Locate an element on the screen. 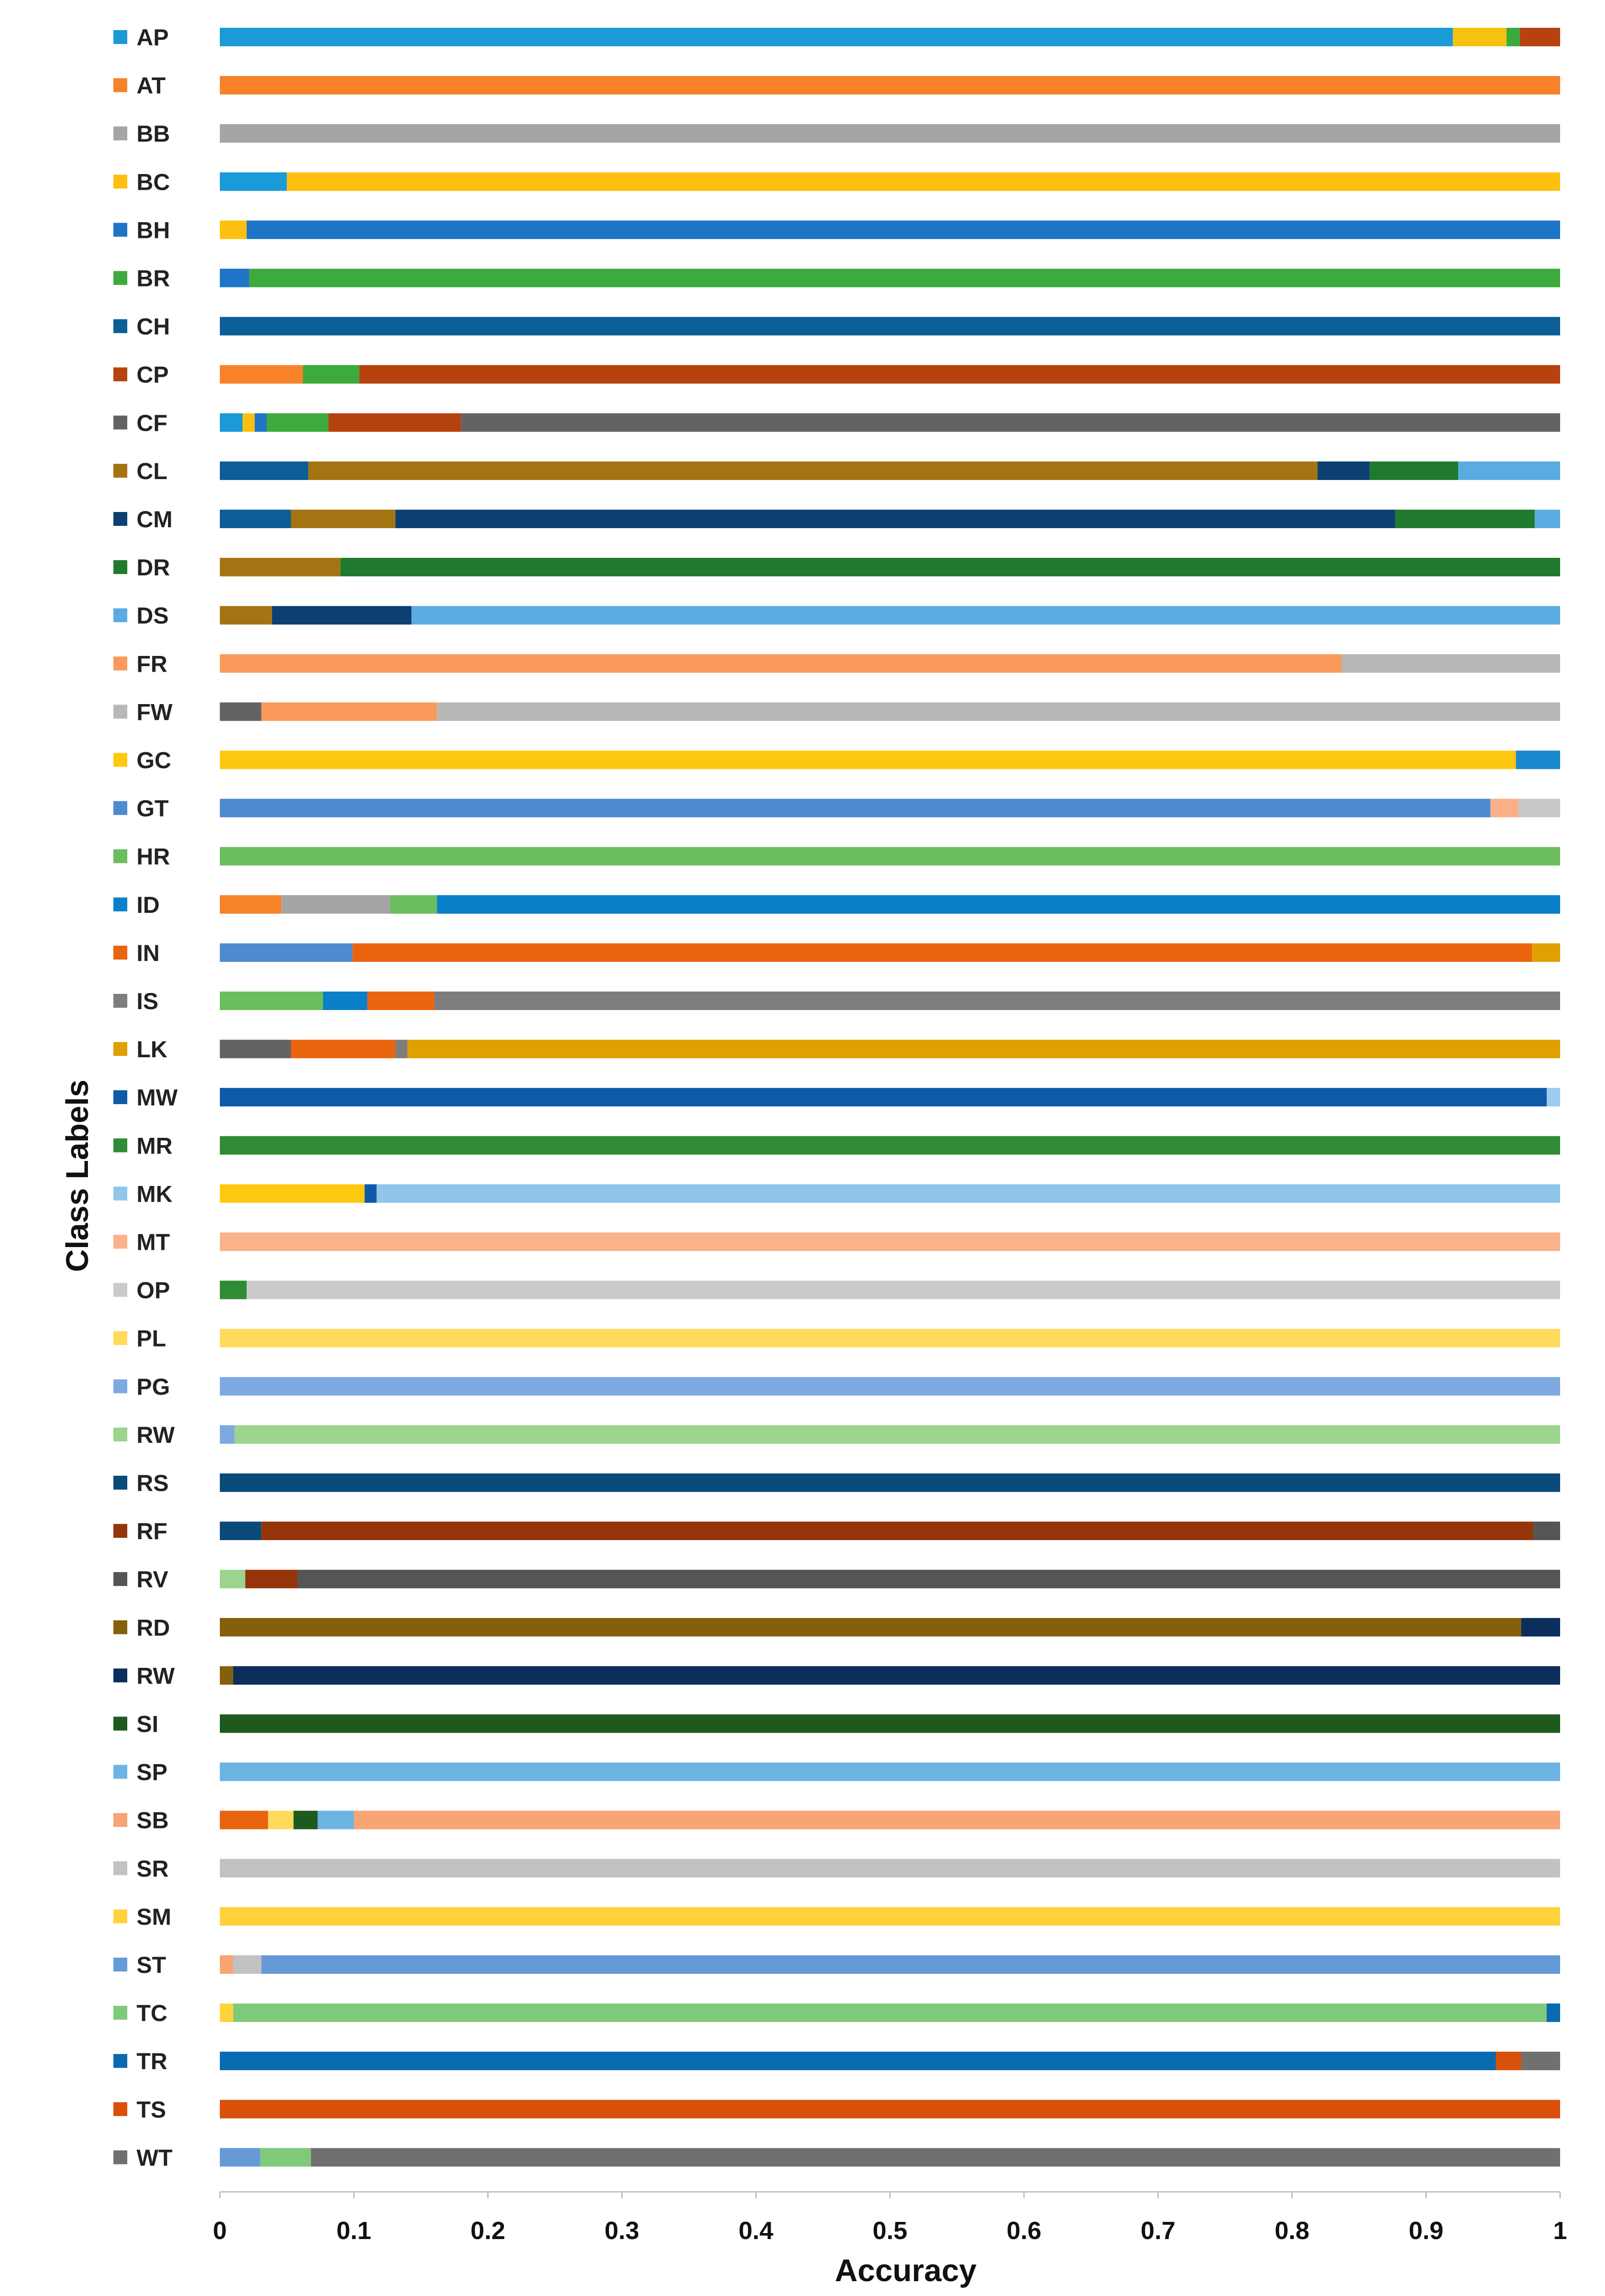 The width and height of the screenshot is (1605, 2296). class-label: SM is located at coordinates (154, 1917).